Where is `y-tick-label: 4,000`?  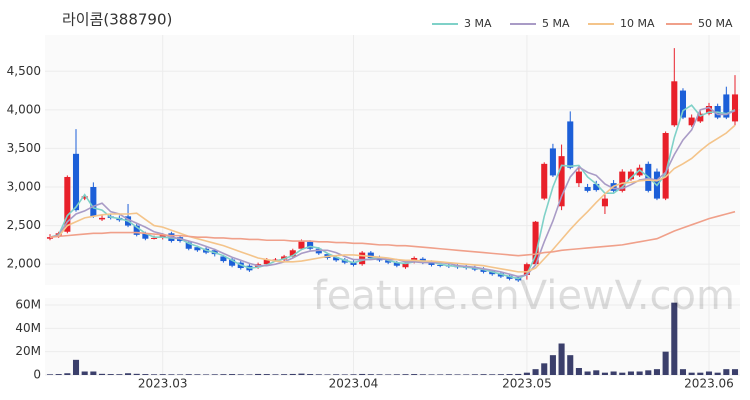 y-tick-label: 4,000 is located at coordinates (24, 109).